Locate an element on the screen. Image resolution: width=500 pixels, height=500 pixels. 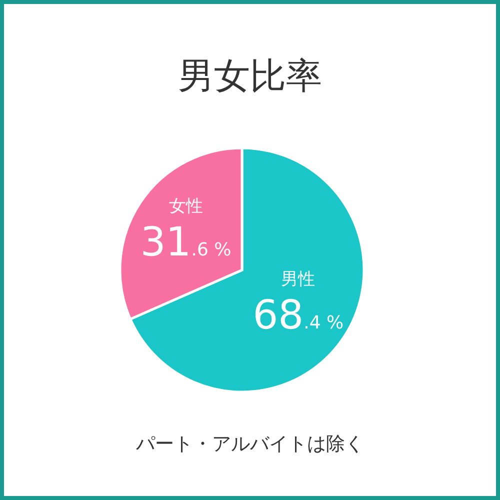
data-label: 31.6 % is located at coordinates (186, 242).